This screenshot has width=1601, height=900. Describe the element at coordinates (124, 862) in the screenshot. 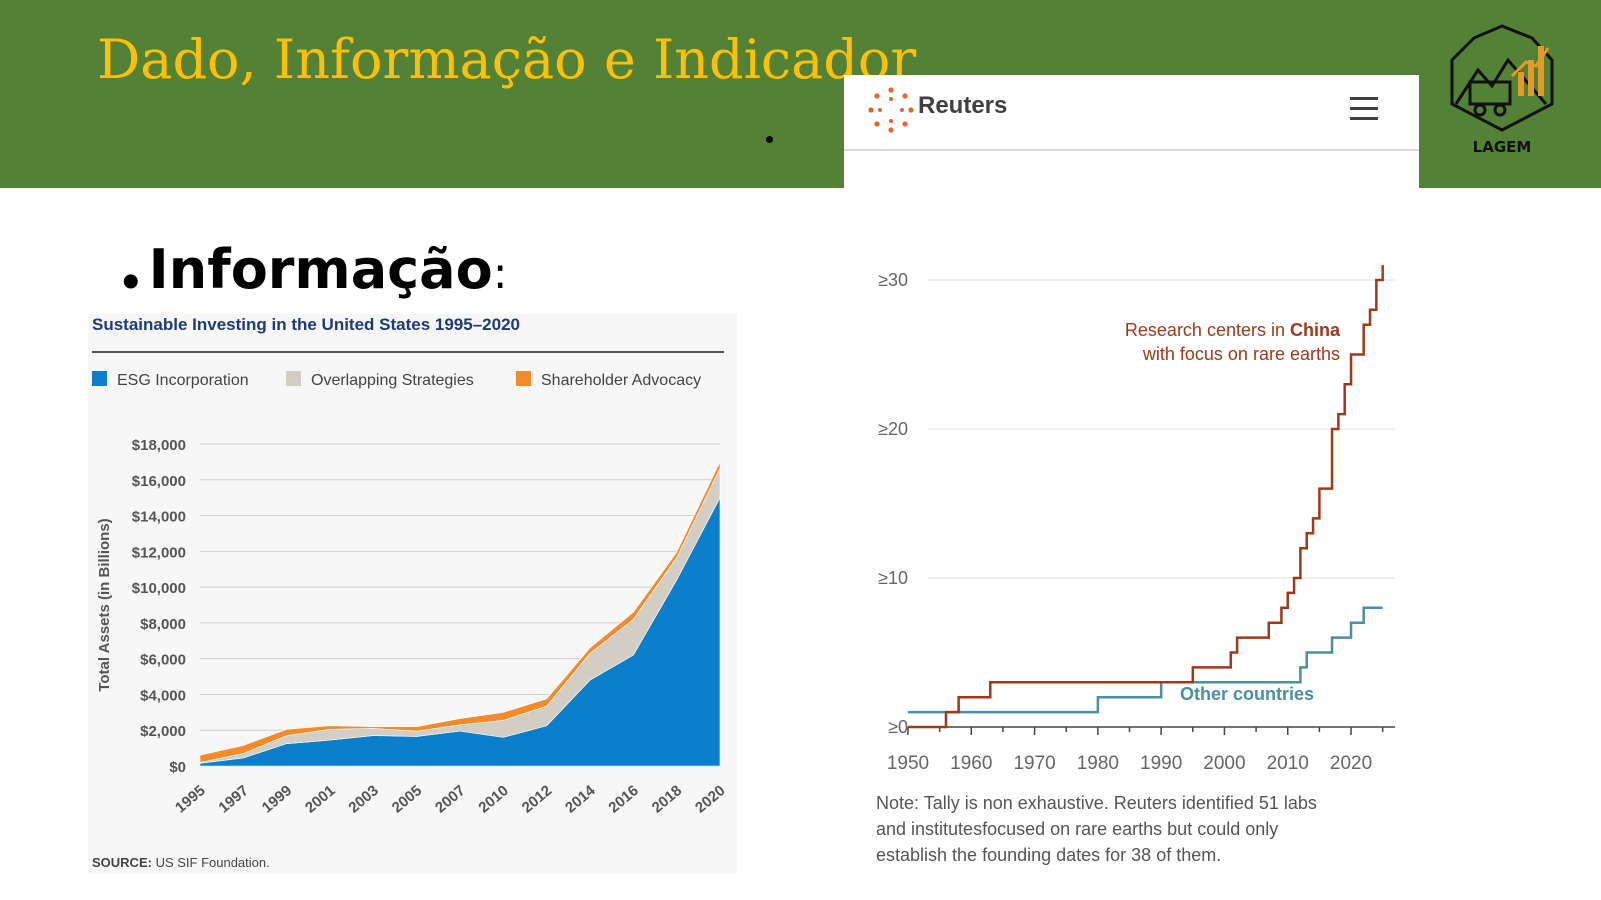

I see `source-label: SOURCE:` at that location.